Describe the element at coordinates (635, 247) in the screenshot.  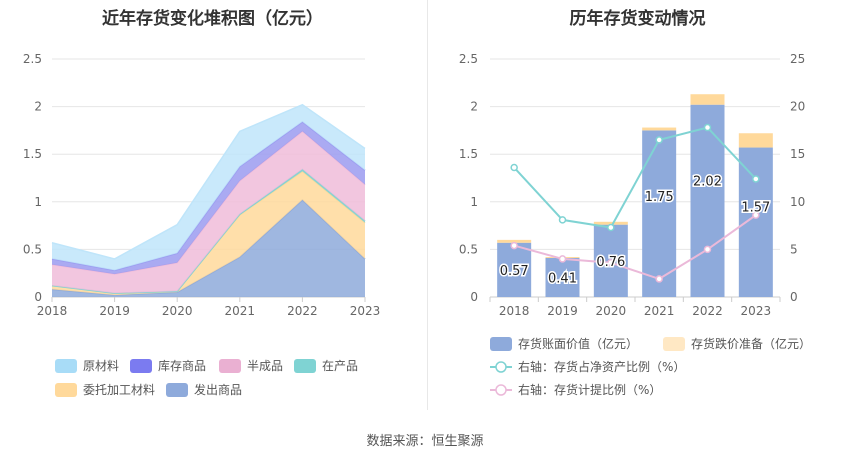
I see `line-右轴：存货计提比例（%）` at that location.